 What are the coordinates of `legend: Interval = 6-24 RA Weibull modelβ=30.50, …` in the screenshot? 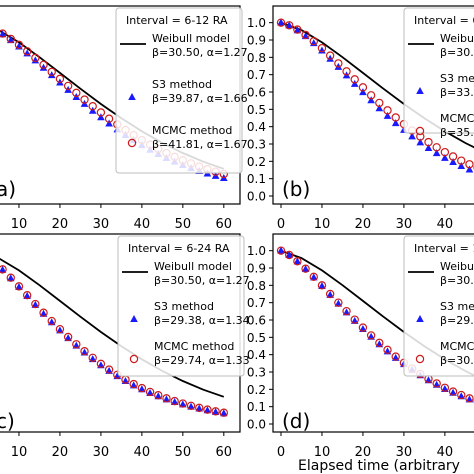 It's located at (183, 306).